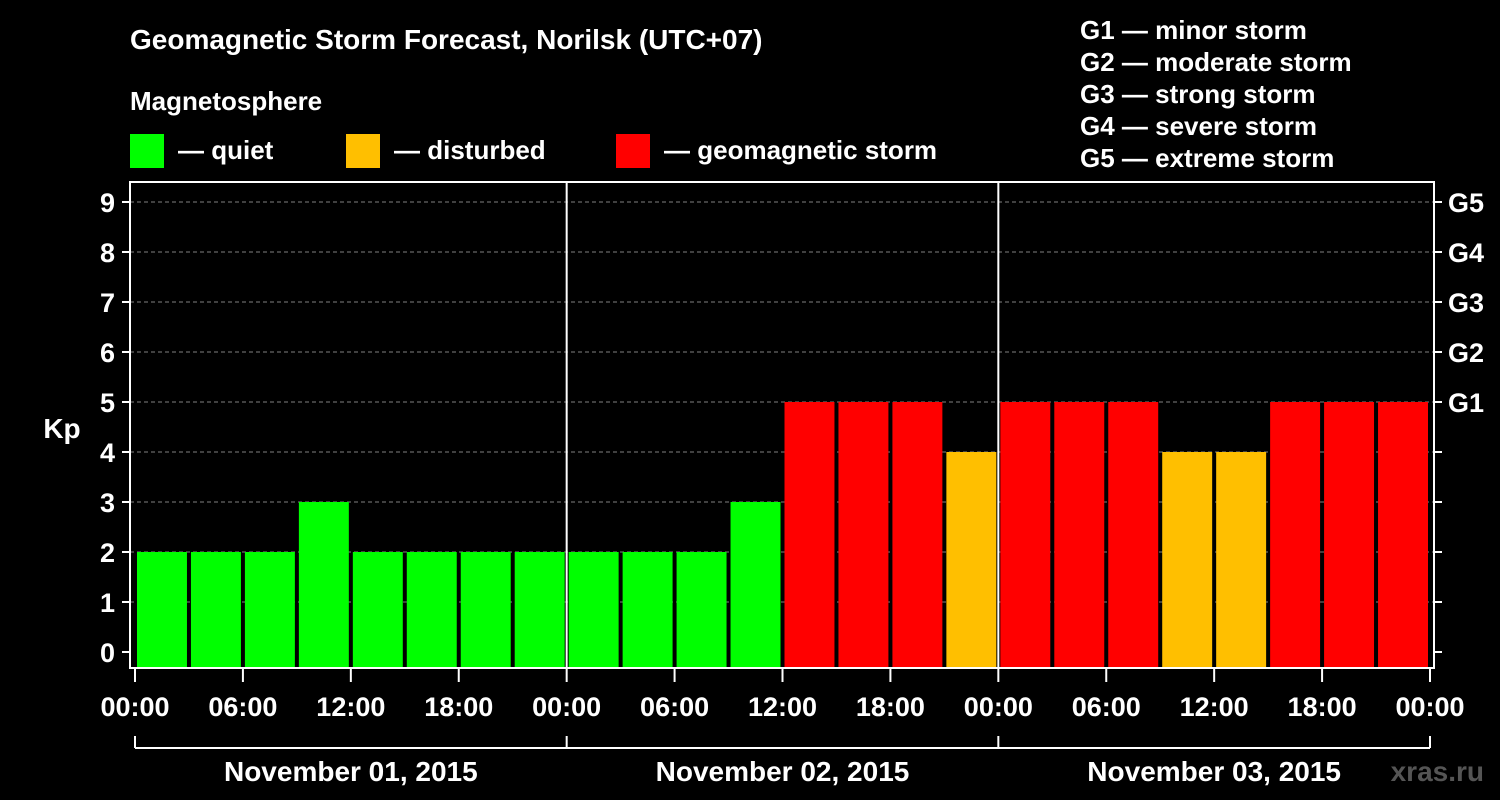 This screenshot has height=800, width=1500. Describe the element at coordinates (107, 603) in the screenshot. I see `y-tick-label: 1` at that location.